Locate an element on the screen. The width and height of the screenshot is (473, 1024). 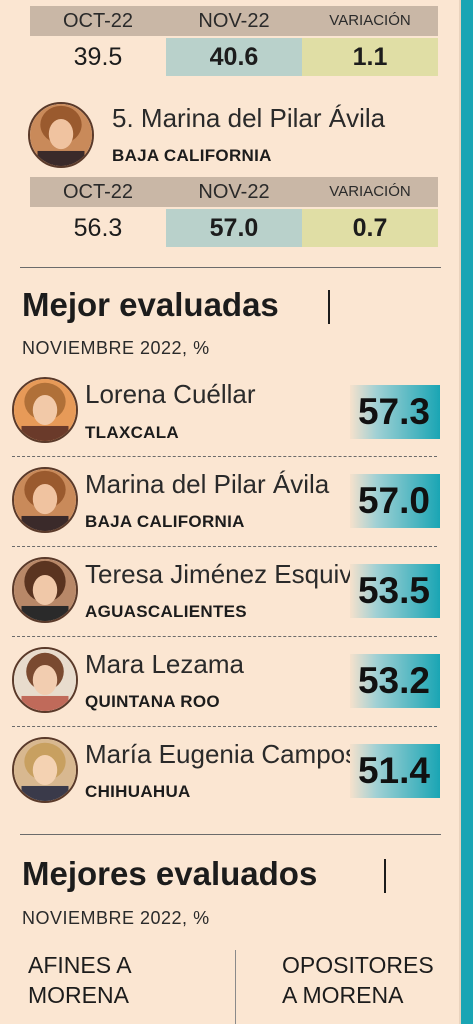
person-state: BAJA CALIFORNIA is located at coordinates (192, 155).